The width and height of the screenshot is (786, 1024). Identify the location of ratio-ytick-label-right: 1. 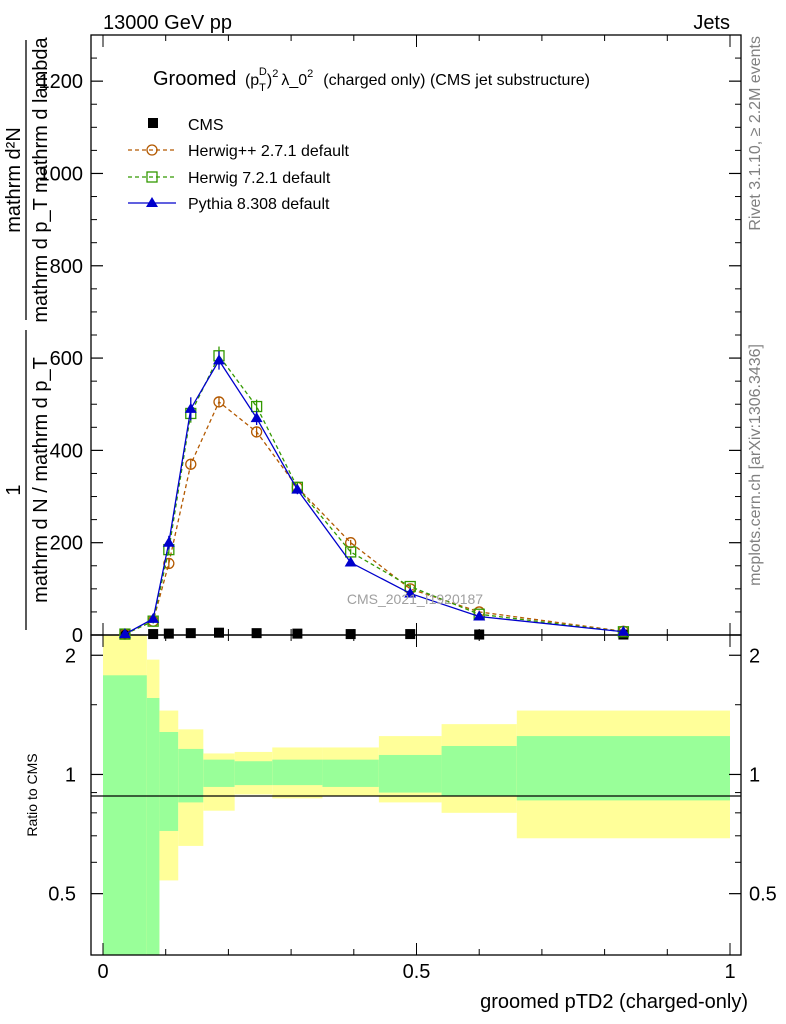
(754, 775).